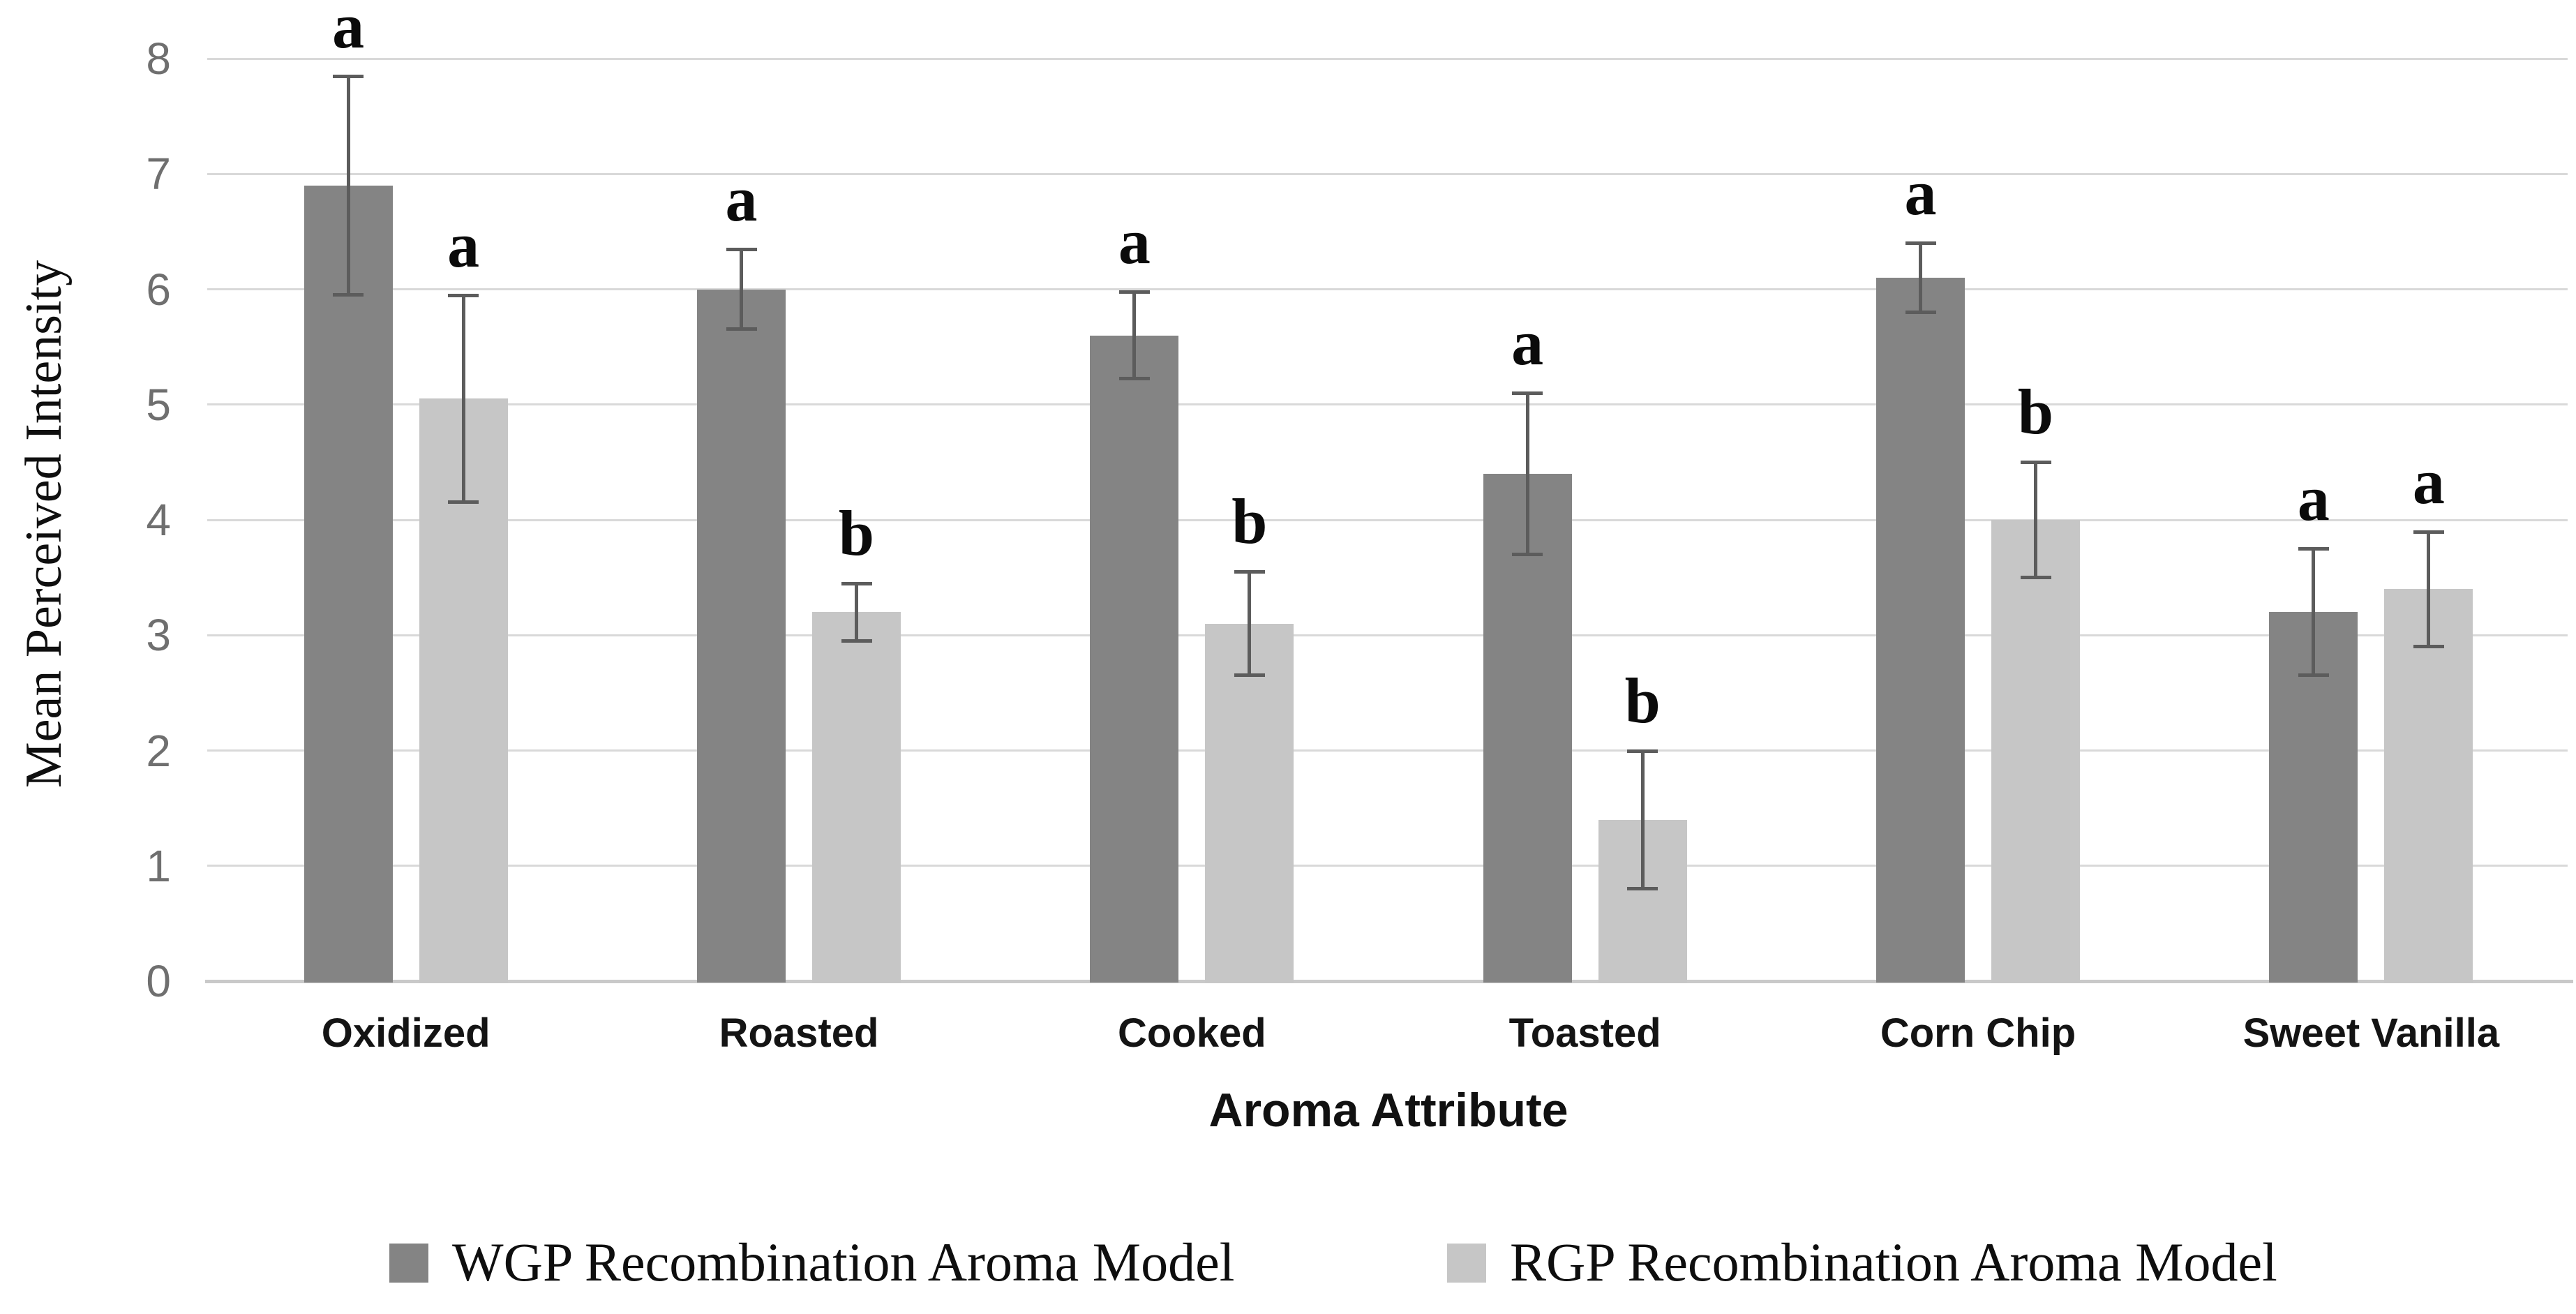 The image size is (2576, 1314). I want to click on wgp-error-cap-top-cooked, so click(1134, 292).